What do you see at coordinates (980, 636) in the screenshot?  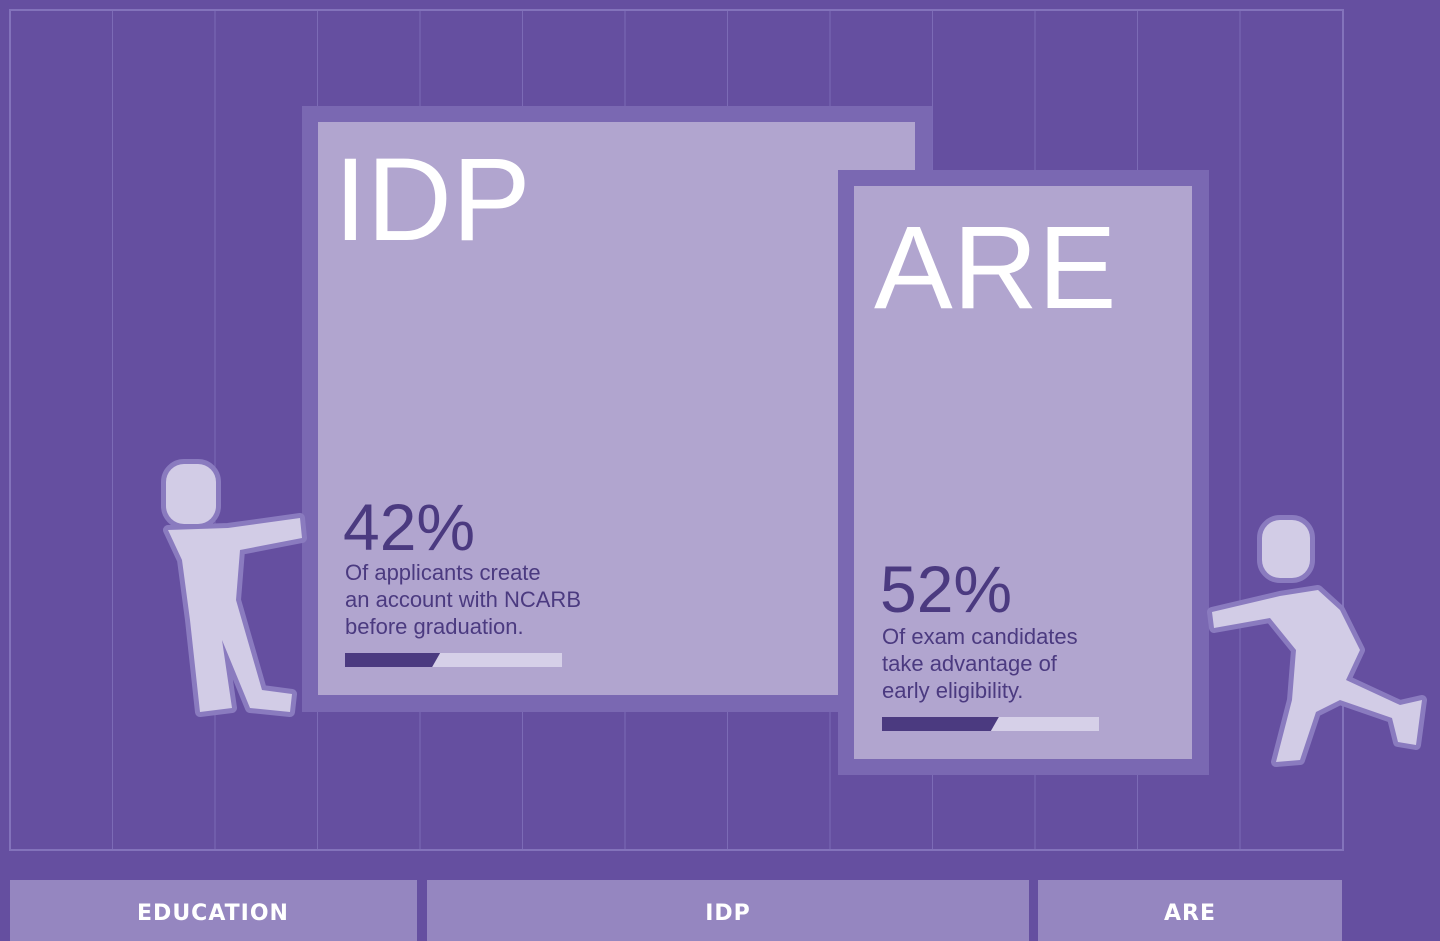 I see `stat-text: Of exam candidates` at bounding box center [980, 636].